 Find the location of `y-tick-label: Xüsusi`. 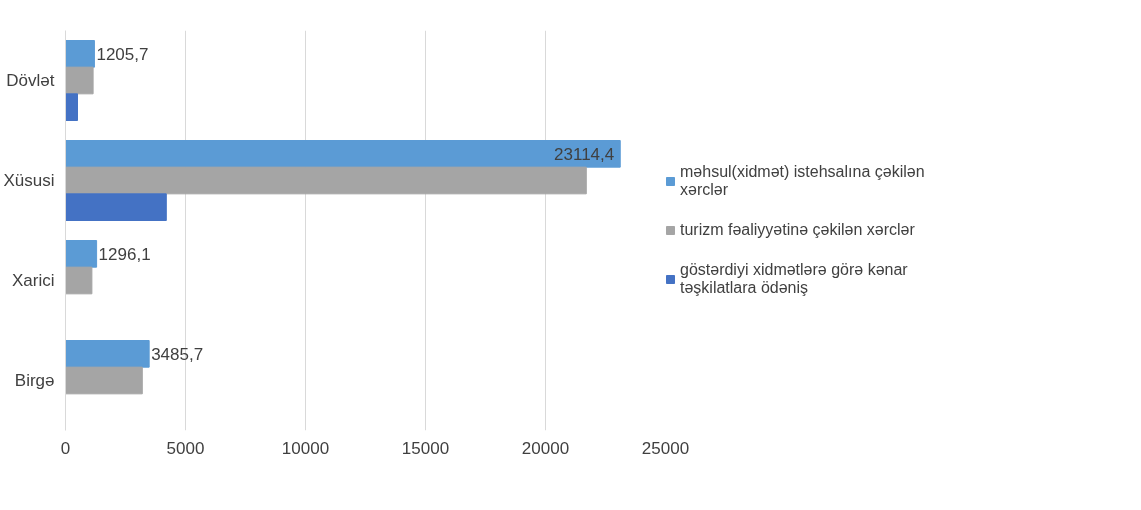

y-tick-label: Xüsusi is located at coordinates (29, 180).